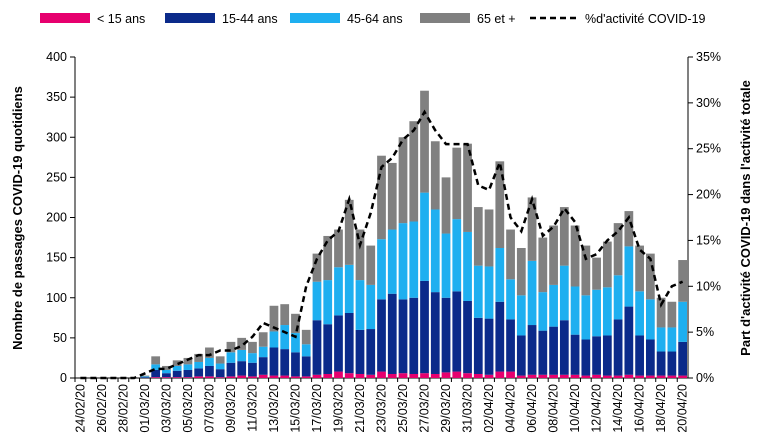  What do you see at coordinates (17, 218) in the screenshot?
I see `y-axis-title: Nombre de passages COVID-19 quotidiens` at bounding box center [17, 218].